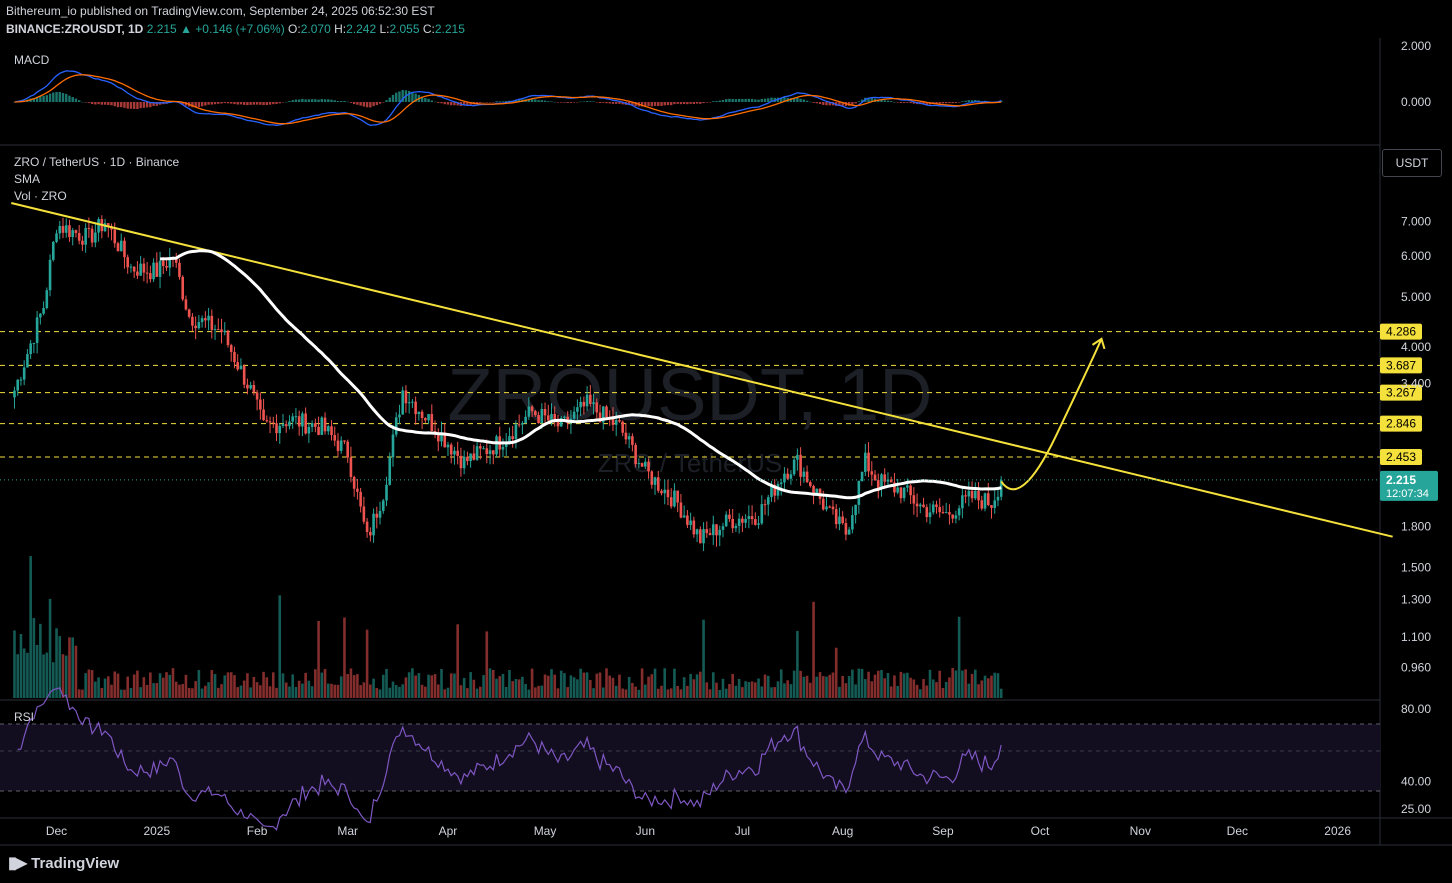 This screenshot has height=883, width=1452. What do you see at coordinates (24, 717) in the screenshot?
I see `rsi-label: RSI` at bounding box center [24, 717].